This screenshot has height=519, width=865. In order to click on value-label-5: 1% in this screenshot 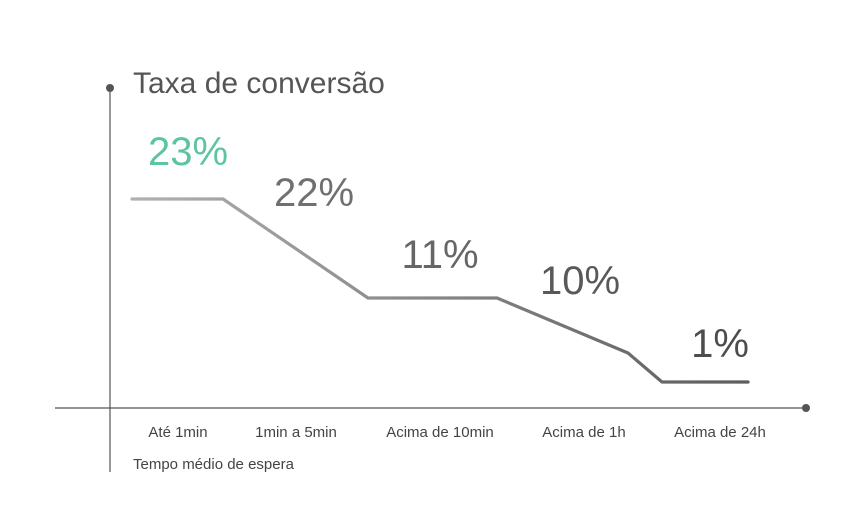, I will do `click(720, 344)`.